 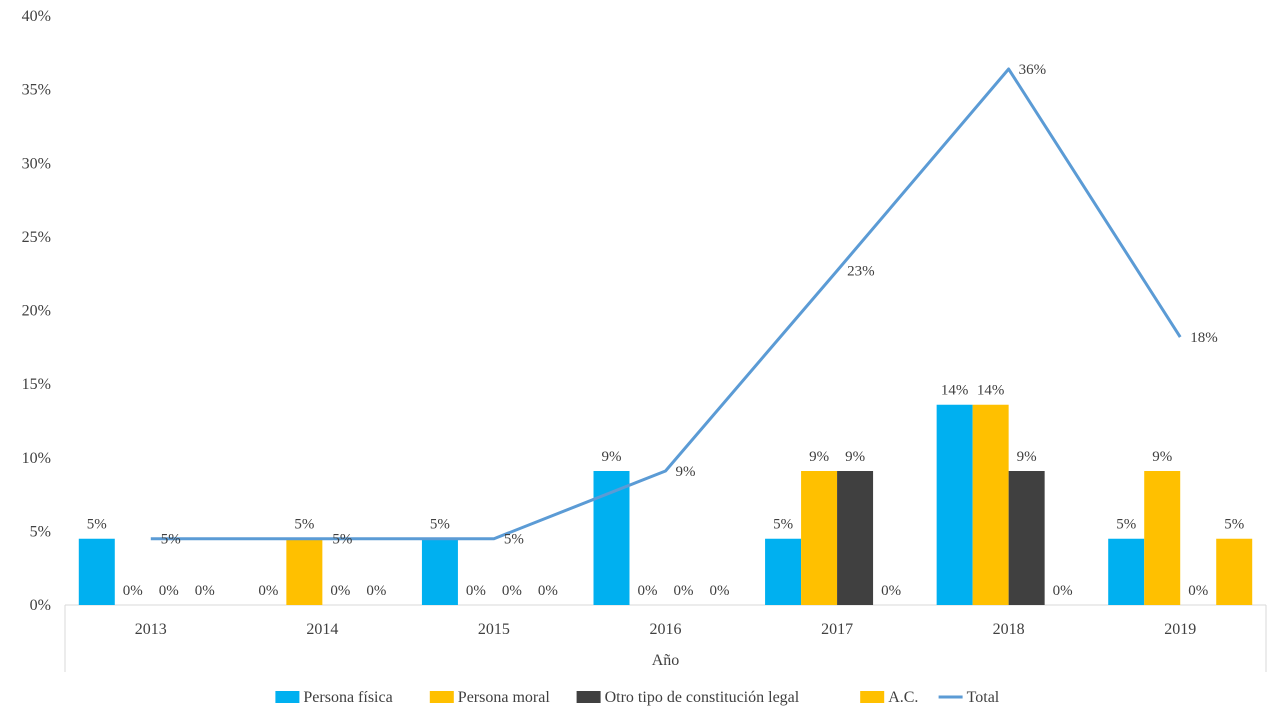 I want to click on y-tick-label: 5%, so click(x=40, y=531).